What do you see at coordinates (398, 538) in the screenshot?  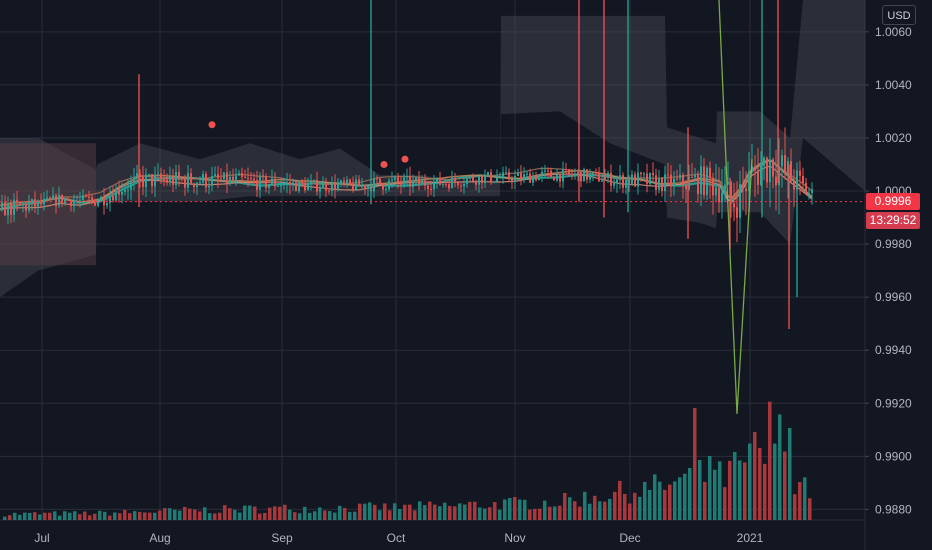 I see `time-axis: Jul Aug Sep Oct Nov Dec 2021` at bounding box center [398, 538].